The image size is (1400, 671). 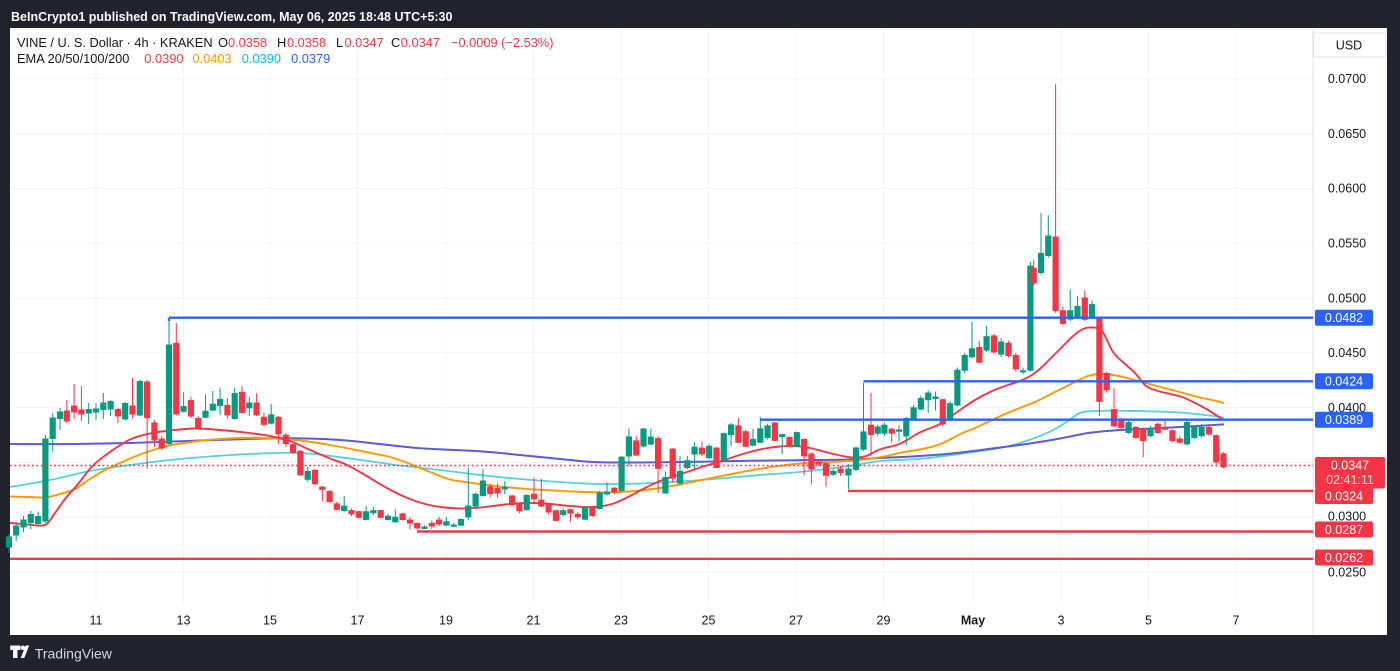 What do you see at coordinates (621, 621) in the screenshot?
I see `svg-text: 23` at bounding box center [621, 621].